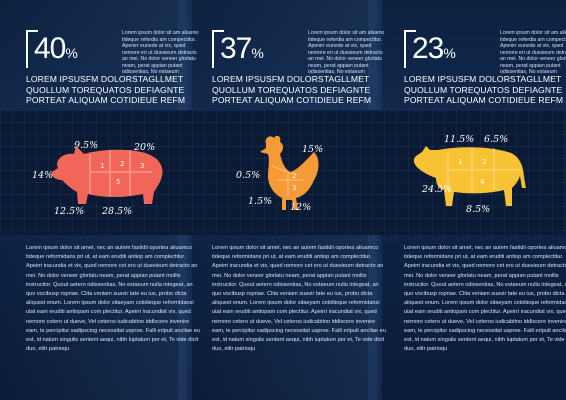 The height and width of the screenshot is (400, 566). Describe the element at coordinates (289, 172) in the screenshot. I see `rooster-illustration: 2 3` at that location.